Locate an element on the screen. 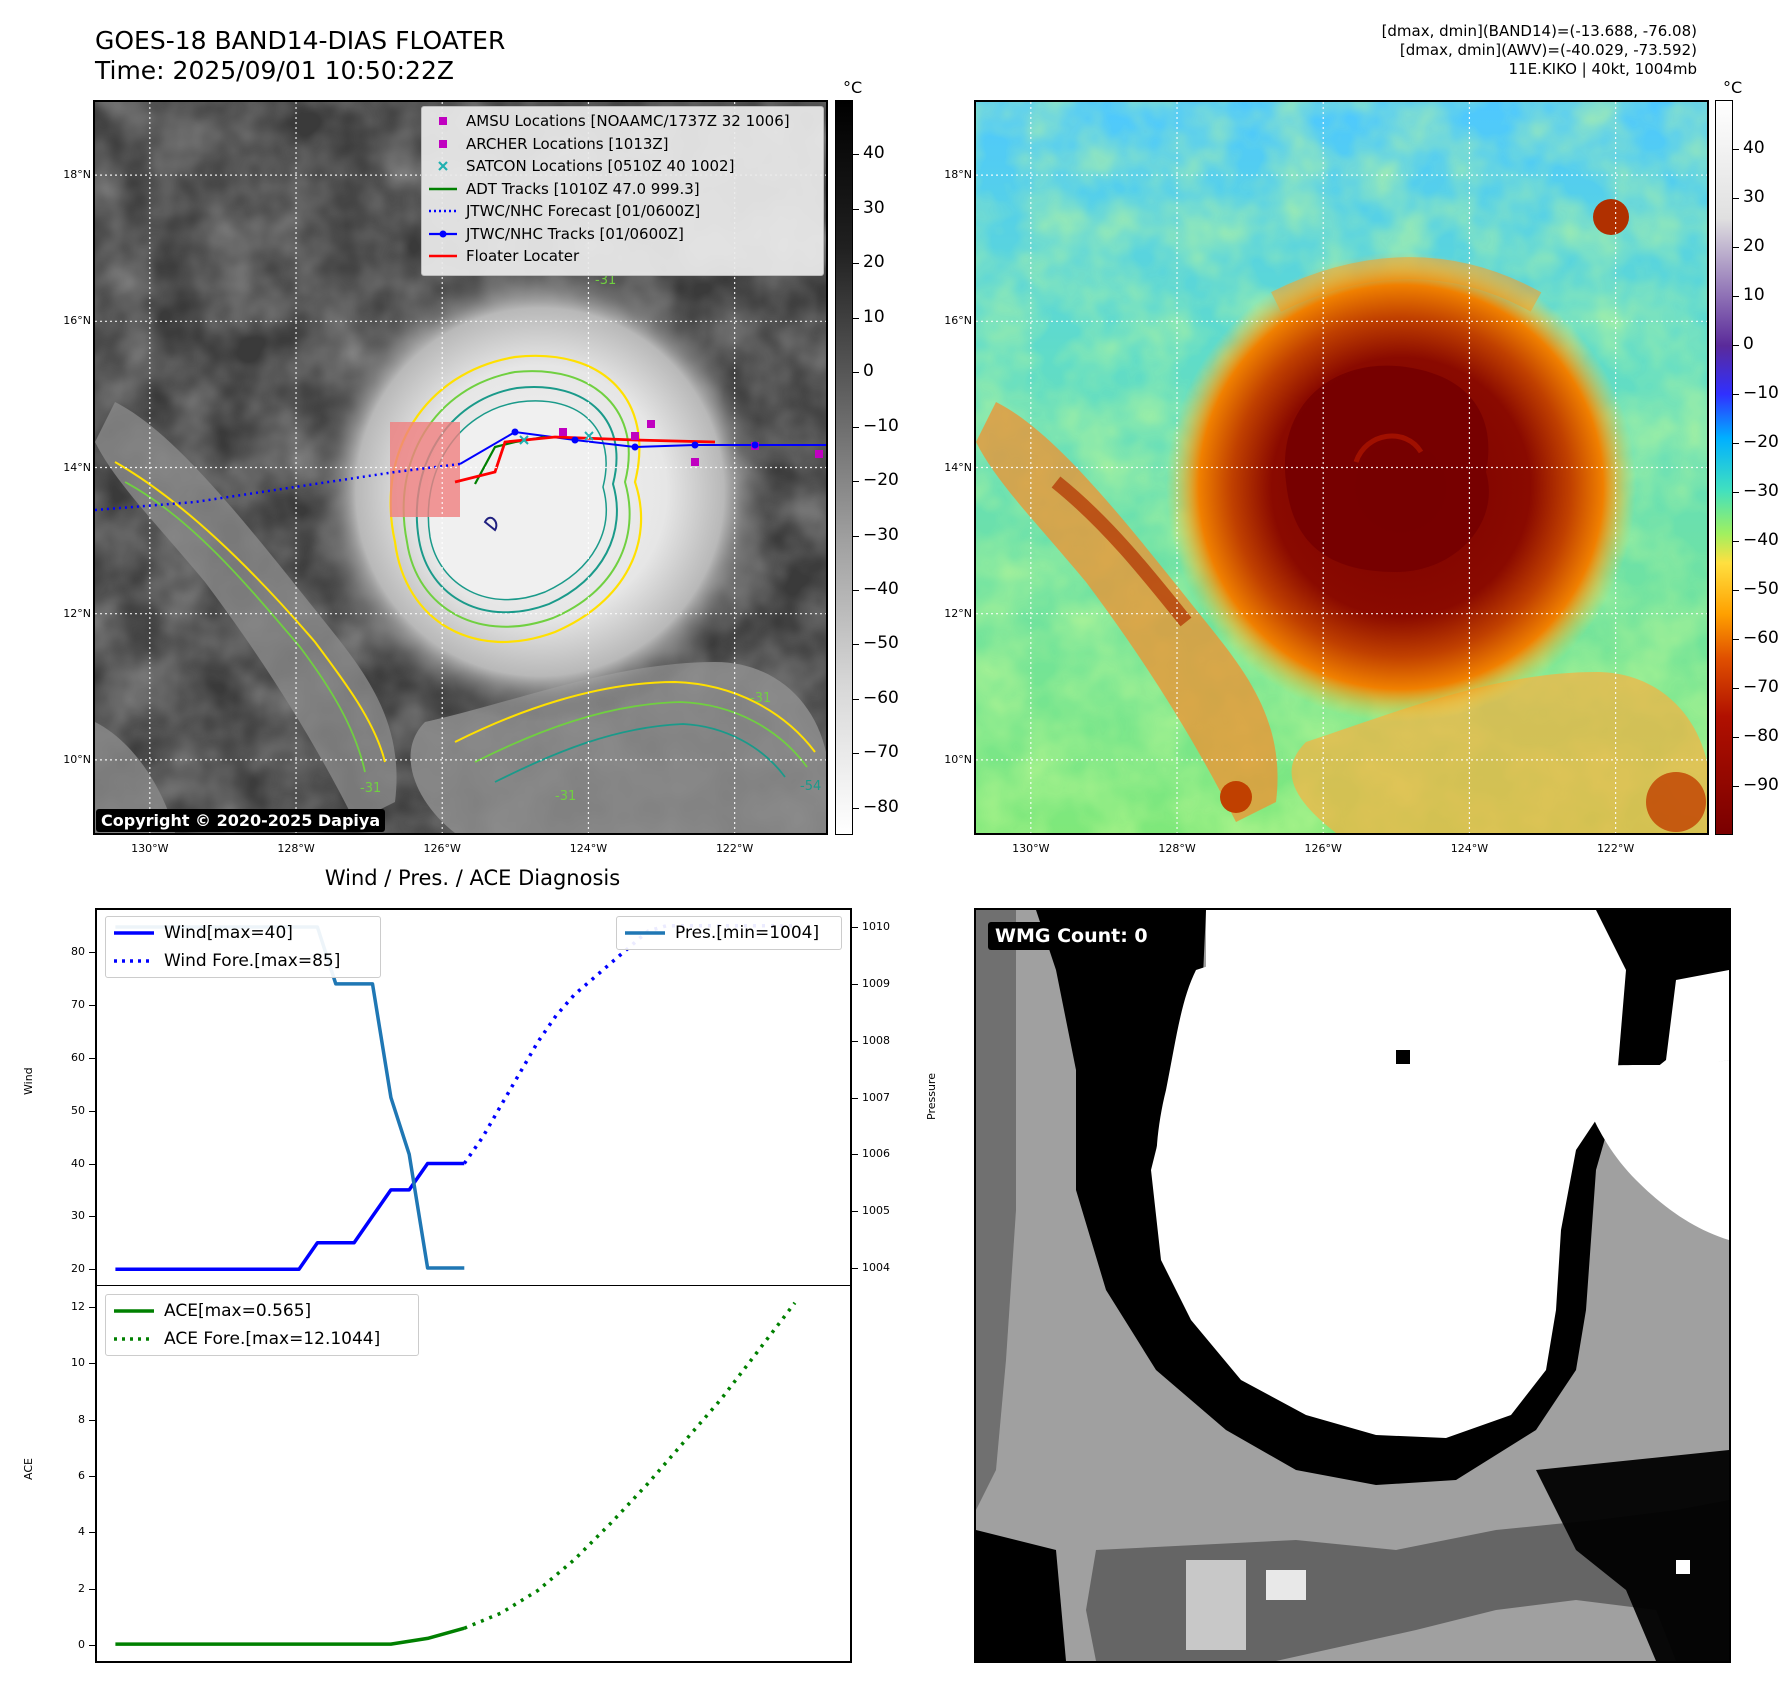 The height and width of the screenshot is (1690, 1788). legend-label: AMSU Locations [NOAAMC/1737Z 32 1006] is located at coordinates (628, 121).